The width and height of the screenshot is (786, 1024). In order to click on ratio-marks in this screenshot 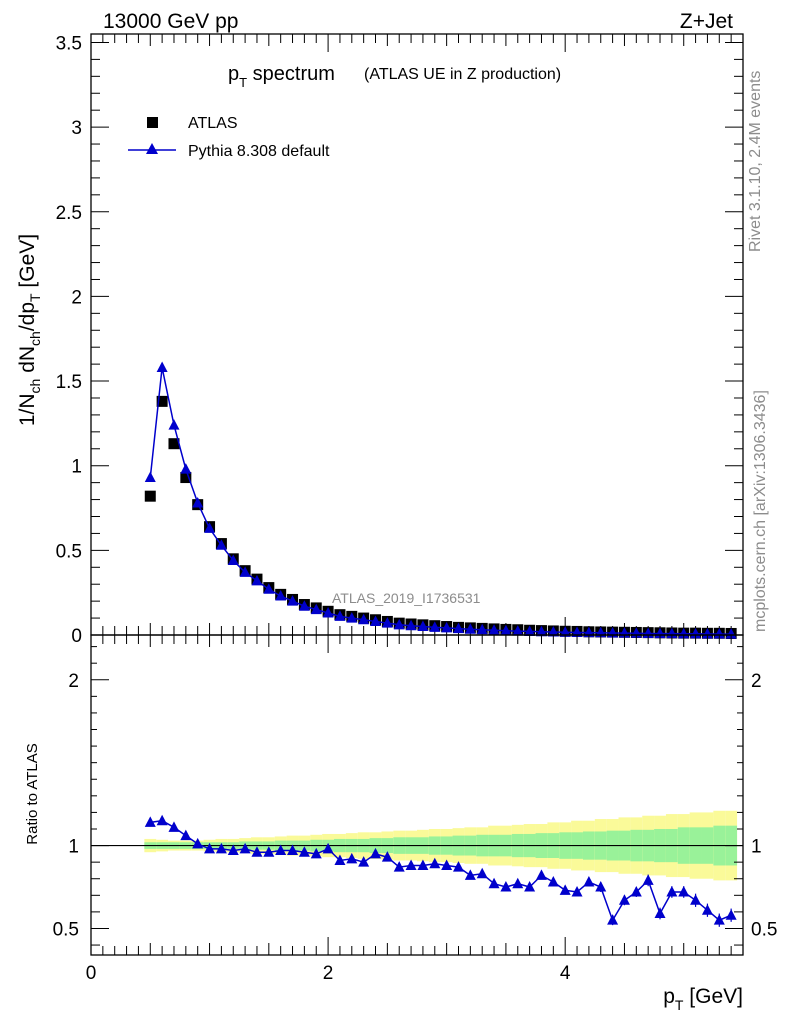, I will do `click(440, 870)`.